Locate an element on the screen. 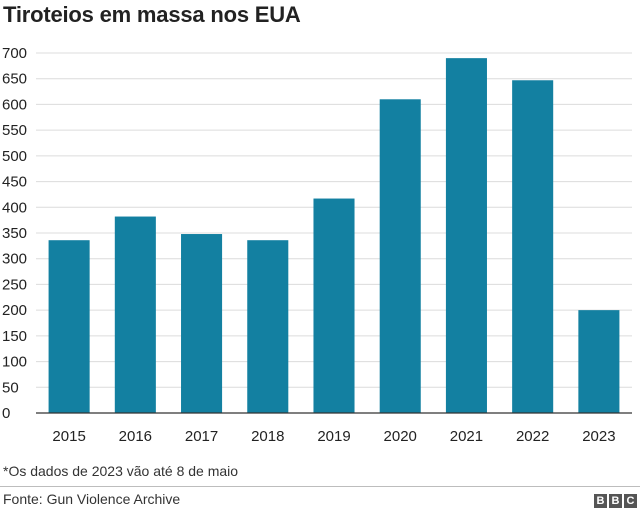 The width and height of the screenshot is (640, 513). y-tick-label: 650 is located at coordinates (14, 79).